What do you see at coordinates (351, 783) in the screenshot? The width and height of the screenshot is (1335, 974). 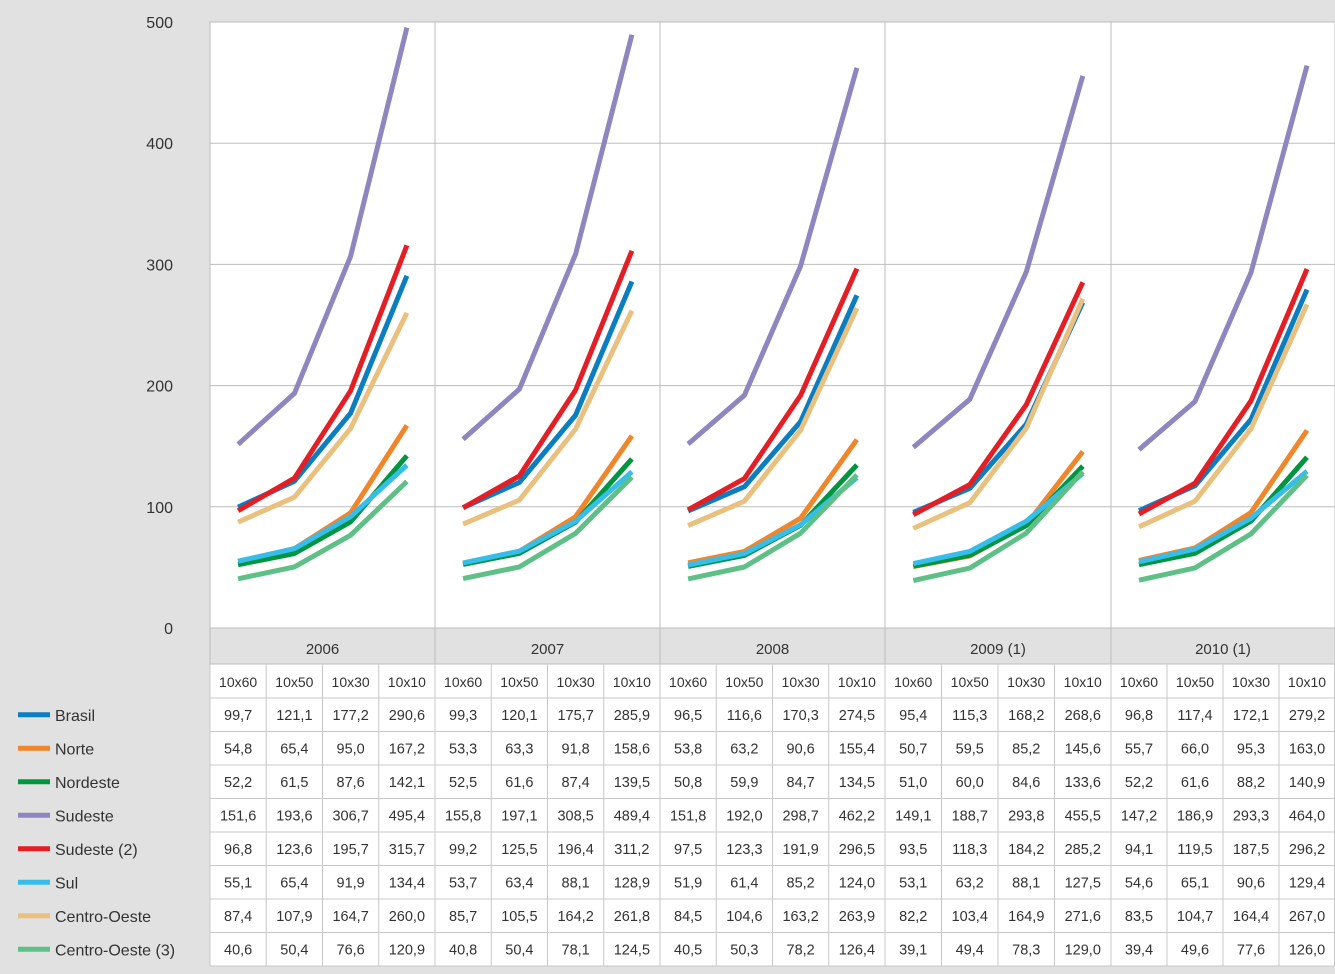 I see `table-cell-value: 87,6` at bounding box center [351, 783].